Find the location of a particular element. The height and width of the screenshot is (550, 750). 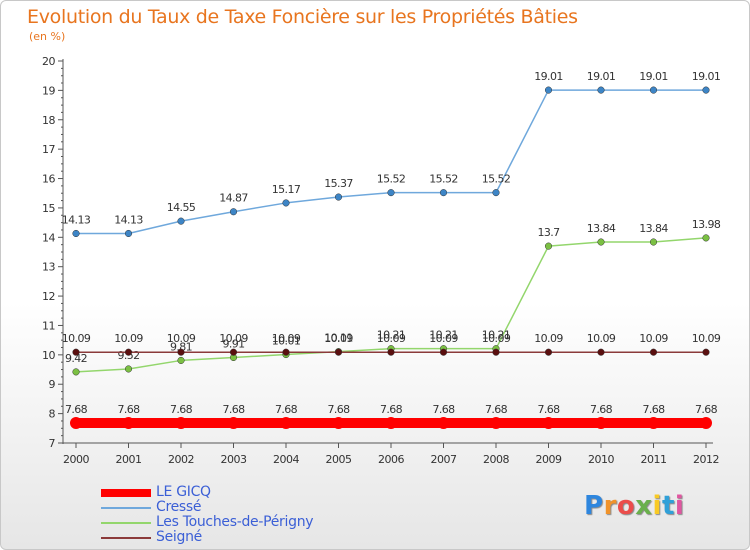

x-tick-label: 2002 is located at coordinates (181, 459).